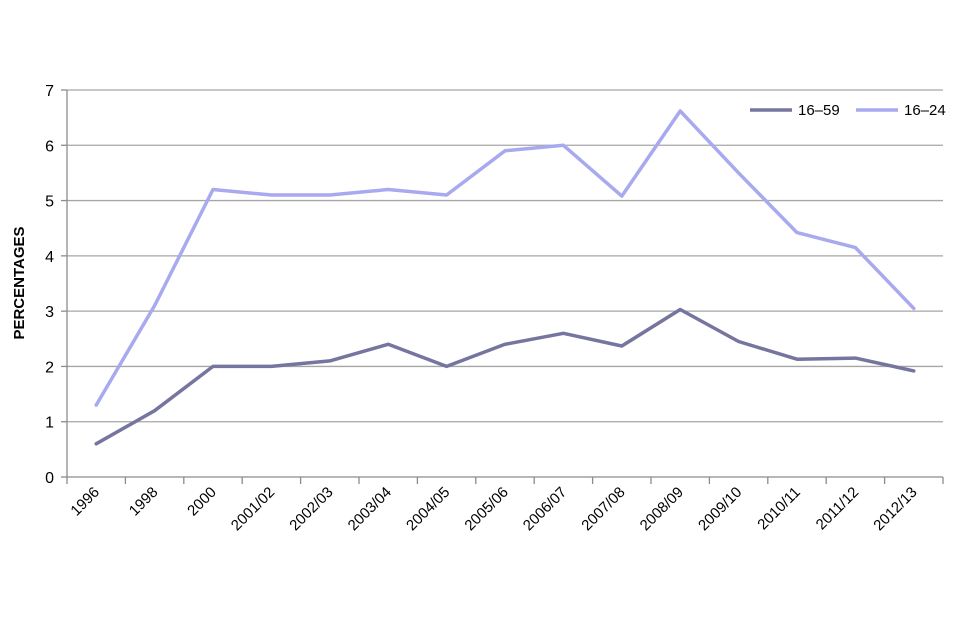 The width and height of the screenshot is (960, 640). Describe the element at coordinates (253, 509) in the screenshot. I see `x-tick-label: 2001/02` at that location.